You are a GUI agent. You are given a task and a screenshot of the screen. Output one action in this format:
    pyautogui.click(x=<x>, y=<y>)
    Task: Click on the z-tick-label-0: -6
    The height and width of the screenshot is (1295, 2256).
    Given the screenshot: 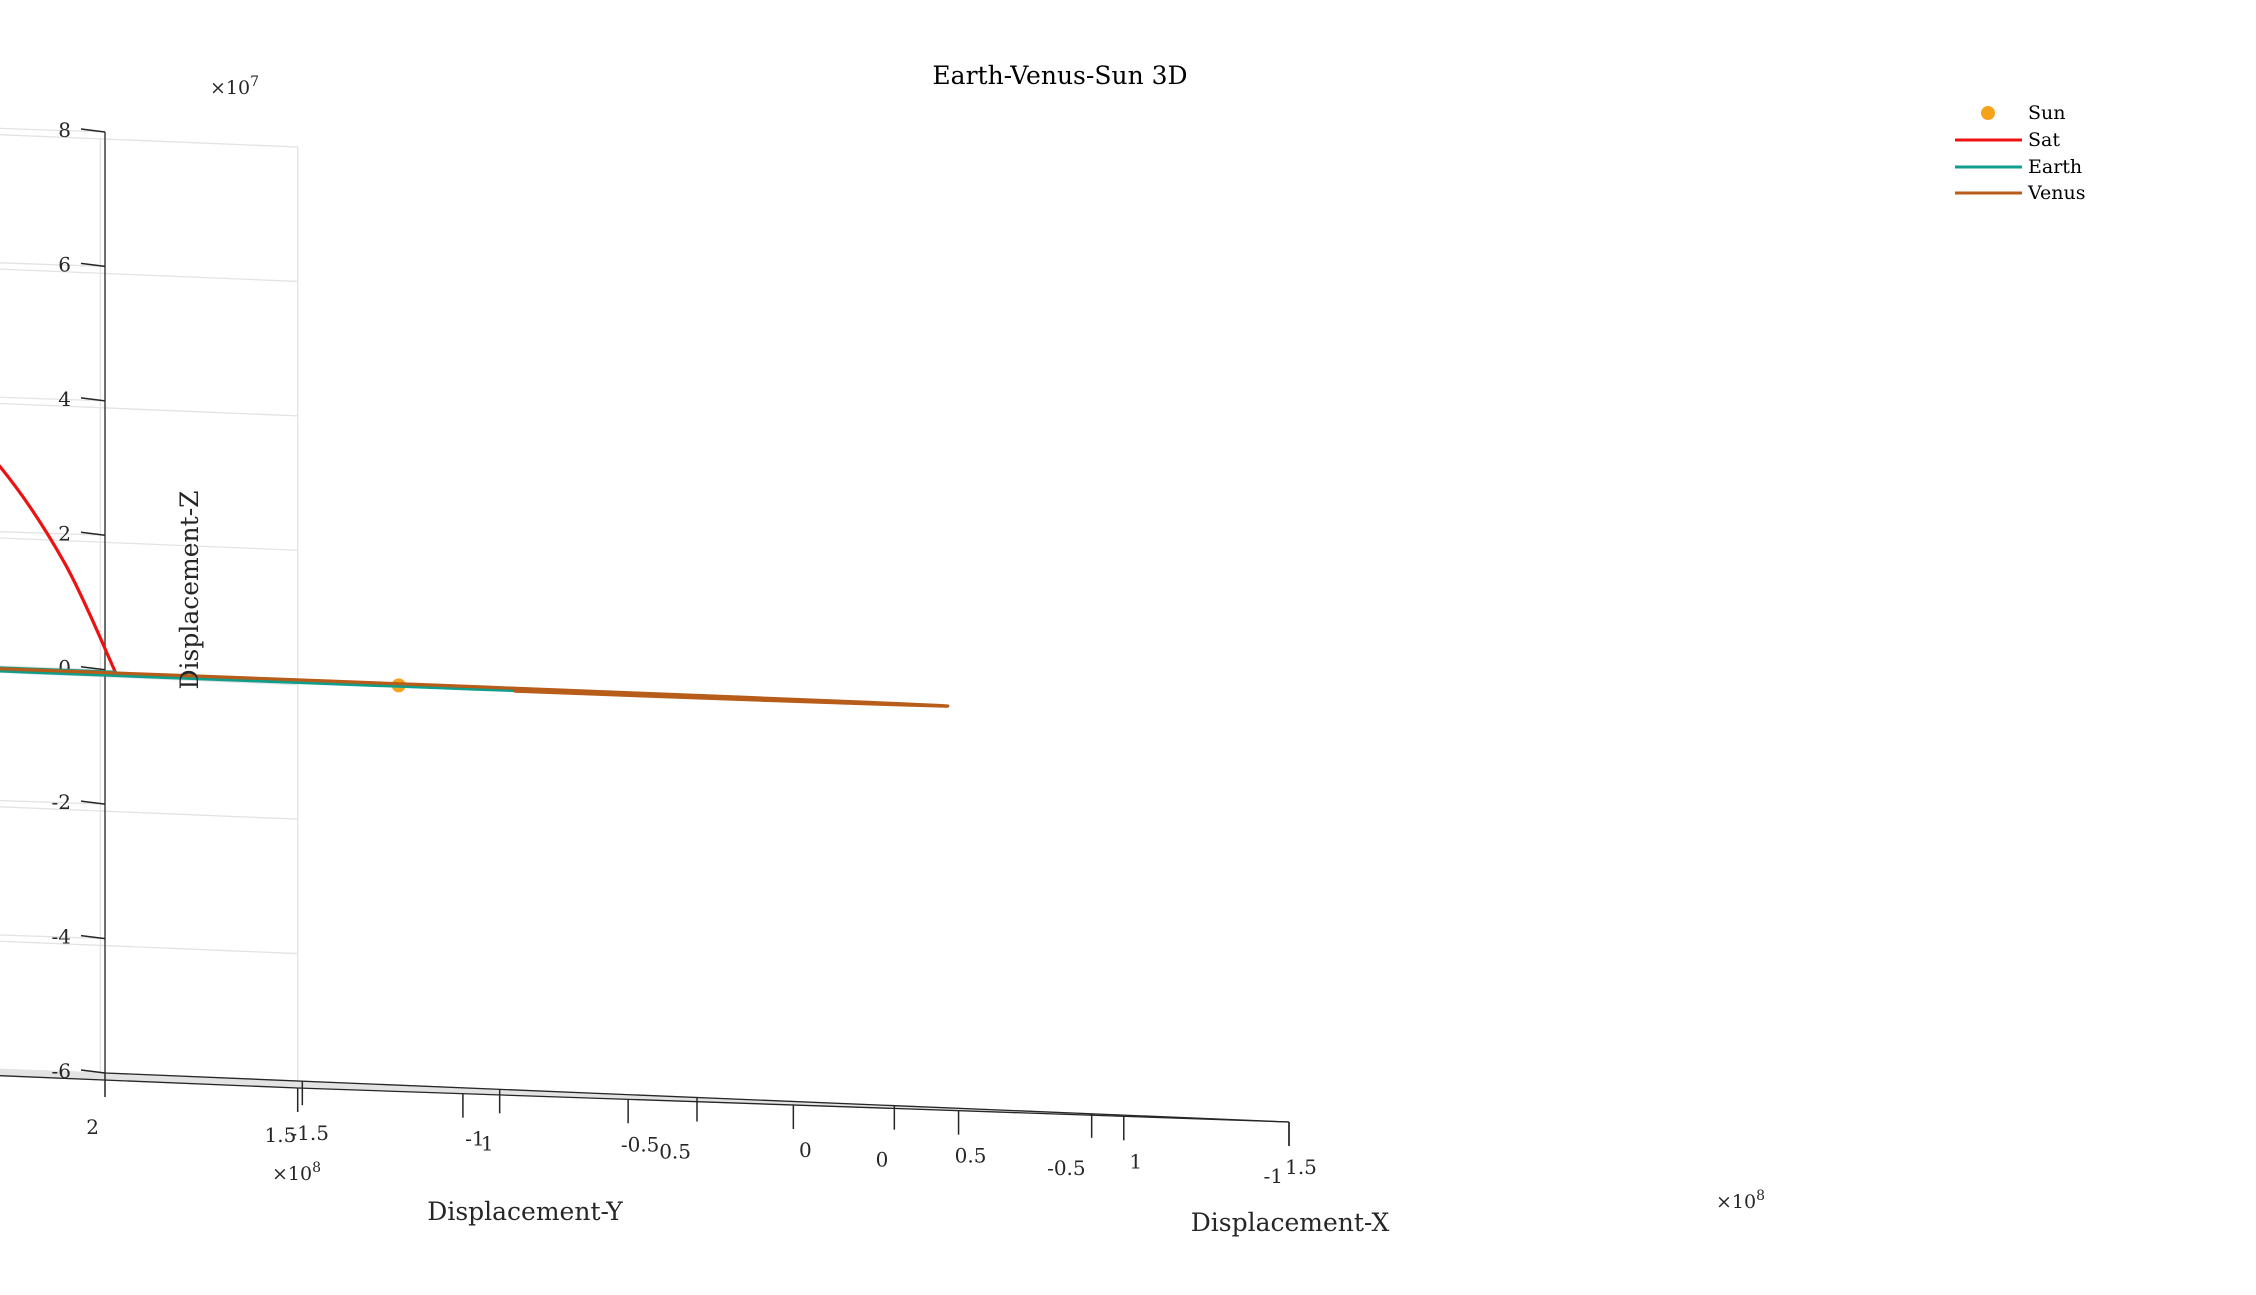 What is the action you would take?
    pyautogui.click(x=61, y=1071)
    